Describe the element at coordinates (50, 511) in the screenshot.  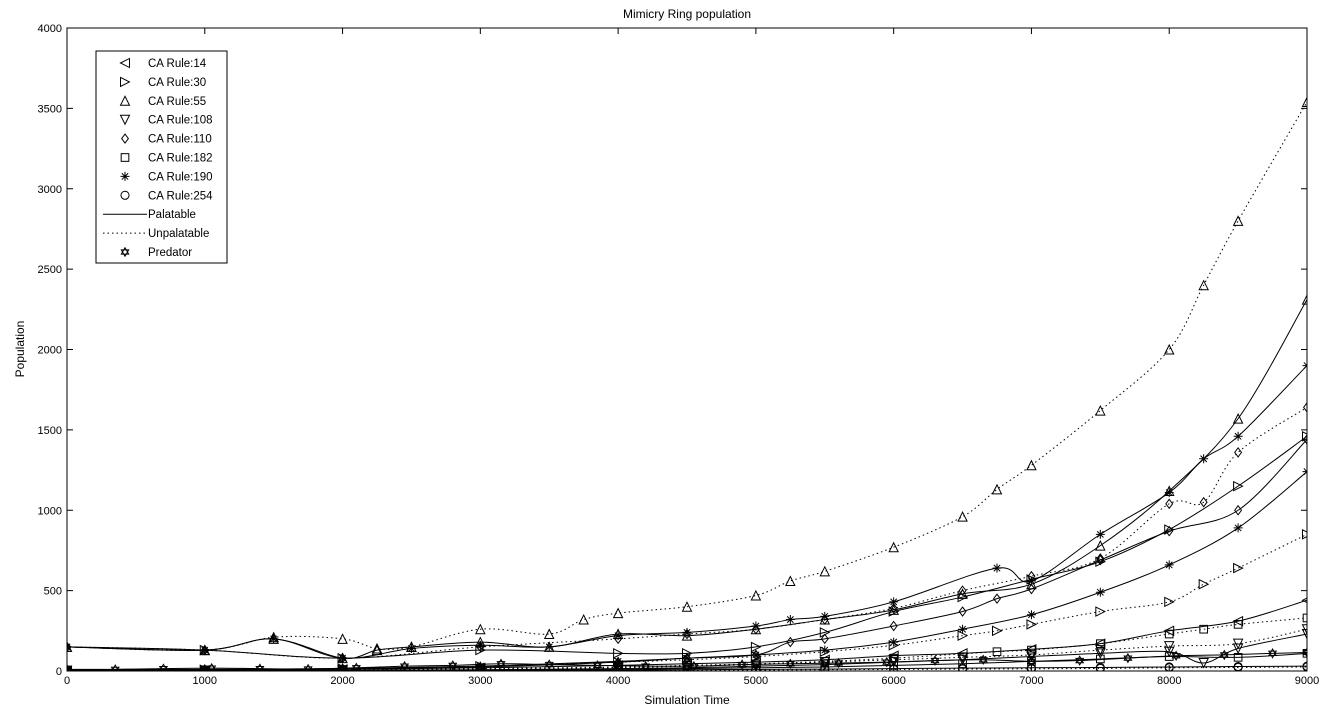
I see `y-tick-label: 1000` at that location.